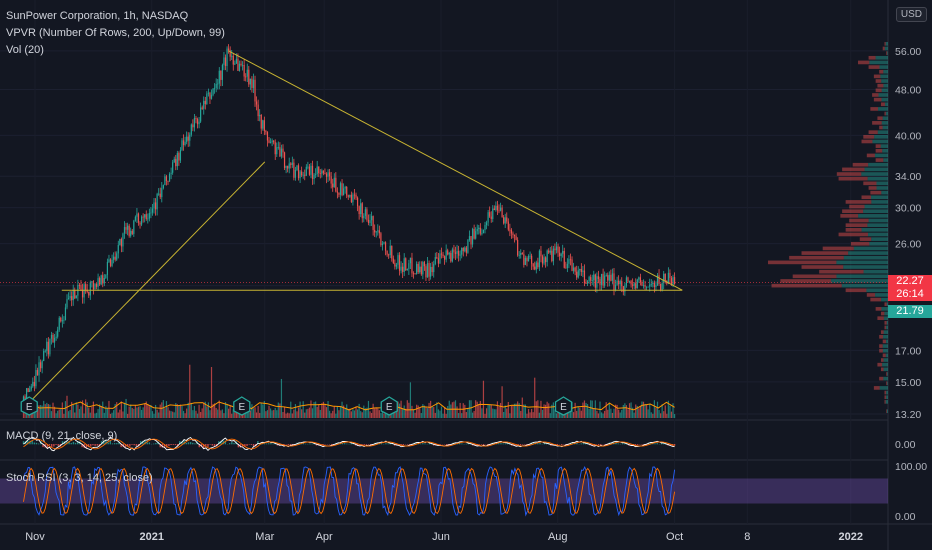 The height and width of the screenshot is (550, 932). Describe the element at coordinates (908, 383) in the screenshot. I see `y-tick-label: 15.00` at that location.